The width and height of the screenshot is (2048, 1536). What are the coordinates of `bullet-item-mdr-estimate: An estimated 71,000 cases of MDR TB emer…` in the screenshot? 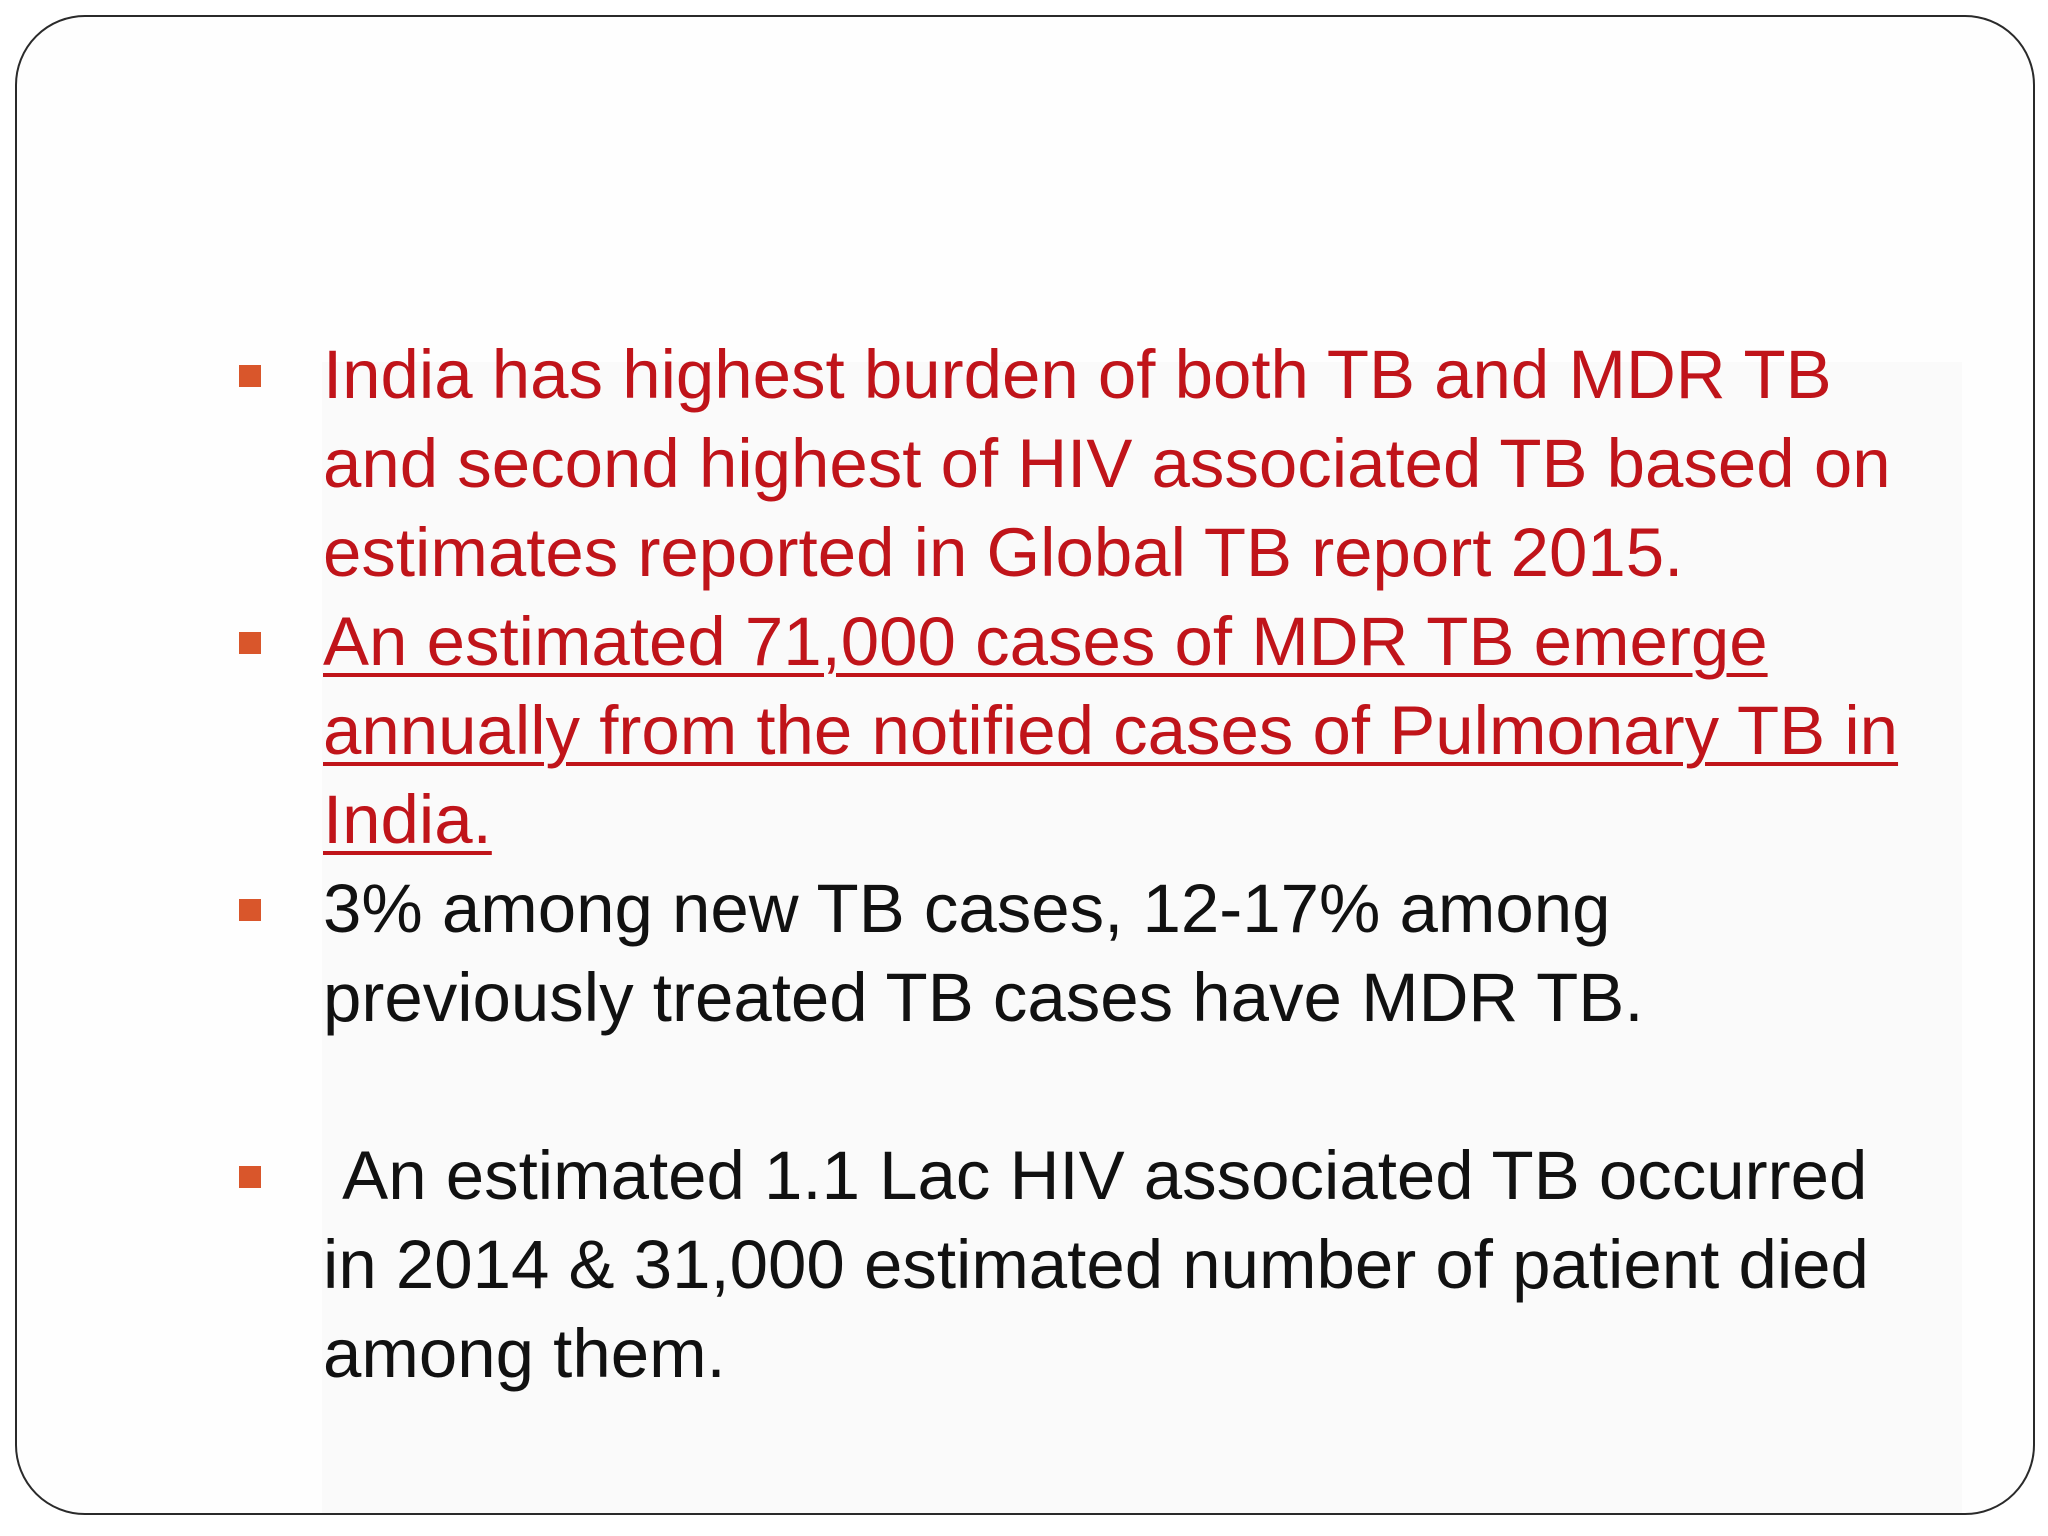 It's located at (1085, 730).